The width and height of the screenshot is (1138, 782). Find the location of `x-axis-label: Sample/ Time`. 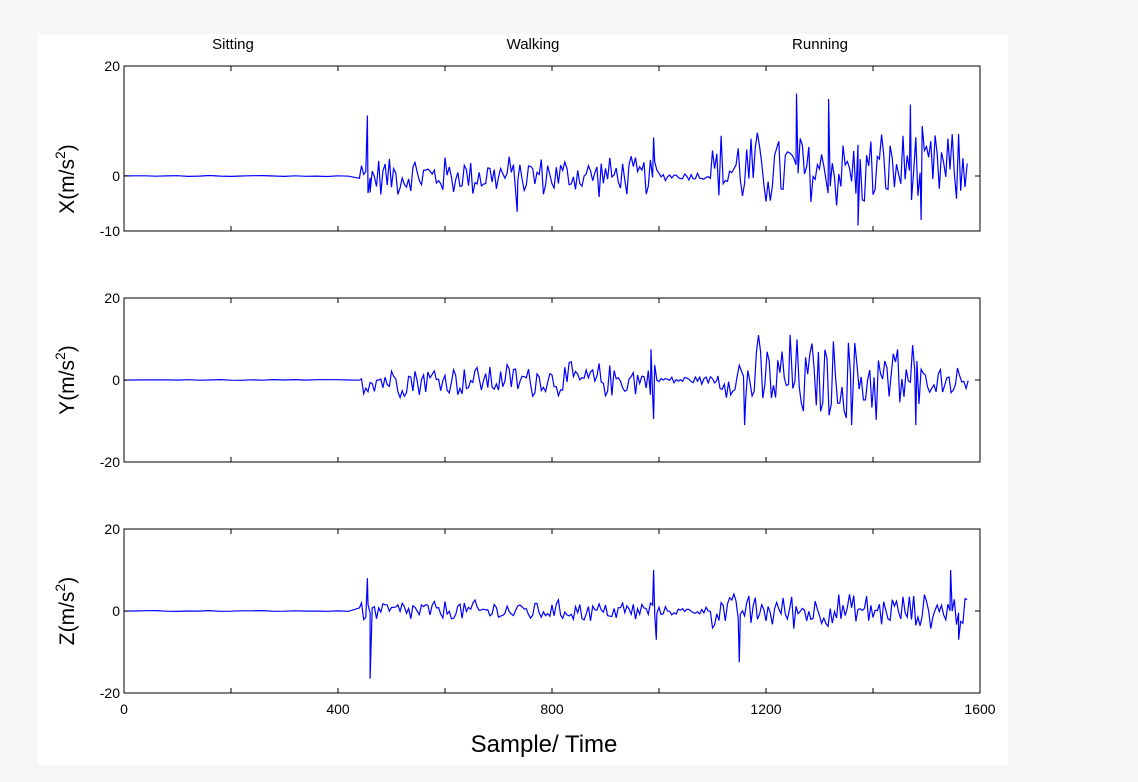

x-axis-label: Sample/ Time is located at coordinates (544, 744).